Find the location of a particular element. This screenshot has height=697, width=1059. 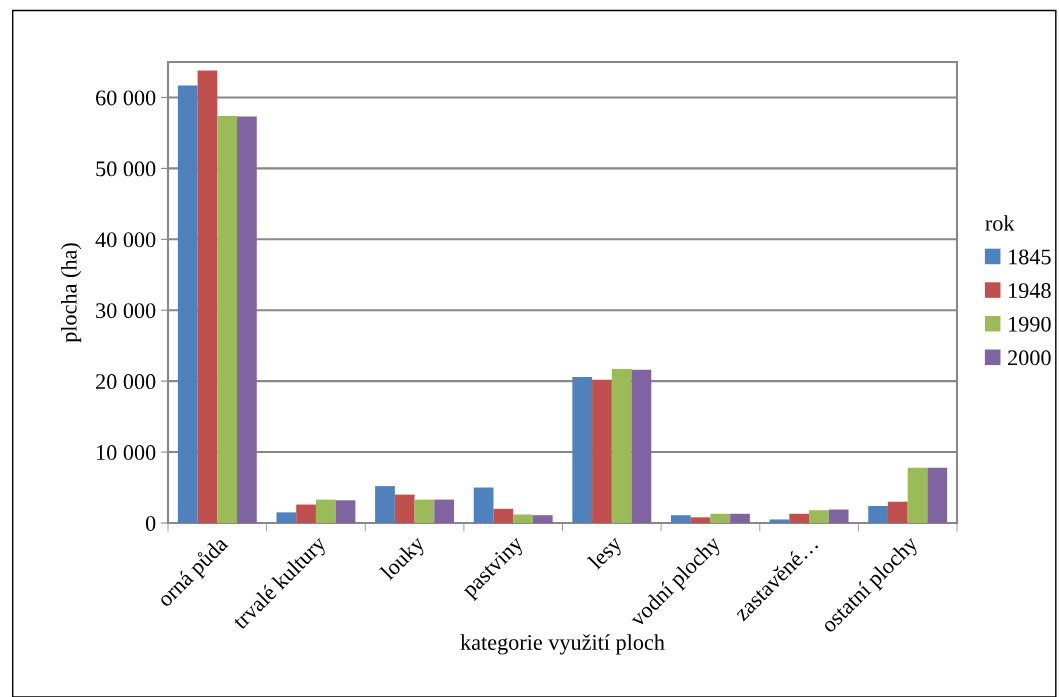

legend-label: 2000 is located at coordinates (1029, 358).